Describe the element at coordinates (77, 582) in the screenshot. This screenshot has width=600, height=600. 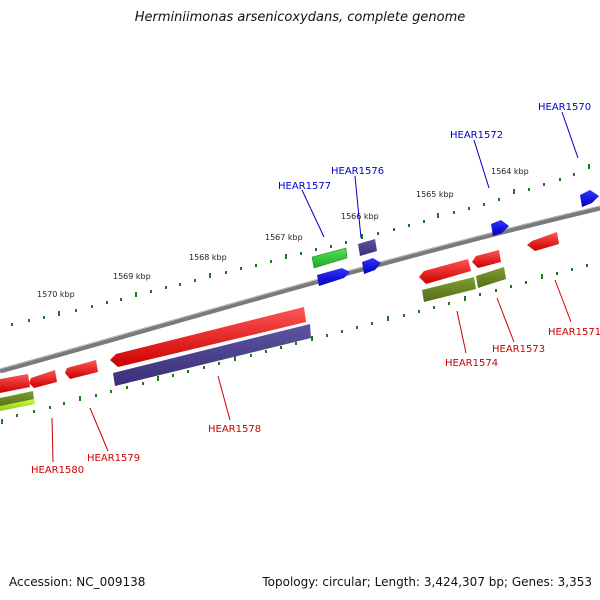
I see `accession-text: Accession: NC_009138` at that location.